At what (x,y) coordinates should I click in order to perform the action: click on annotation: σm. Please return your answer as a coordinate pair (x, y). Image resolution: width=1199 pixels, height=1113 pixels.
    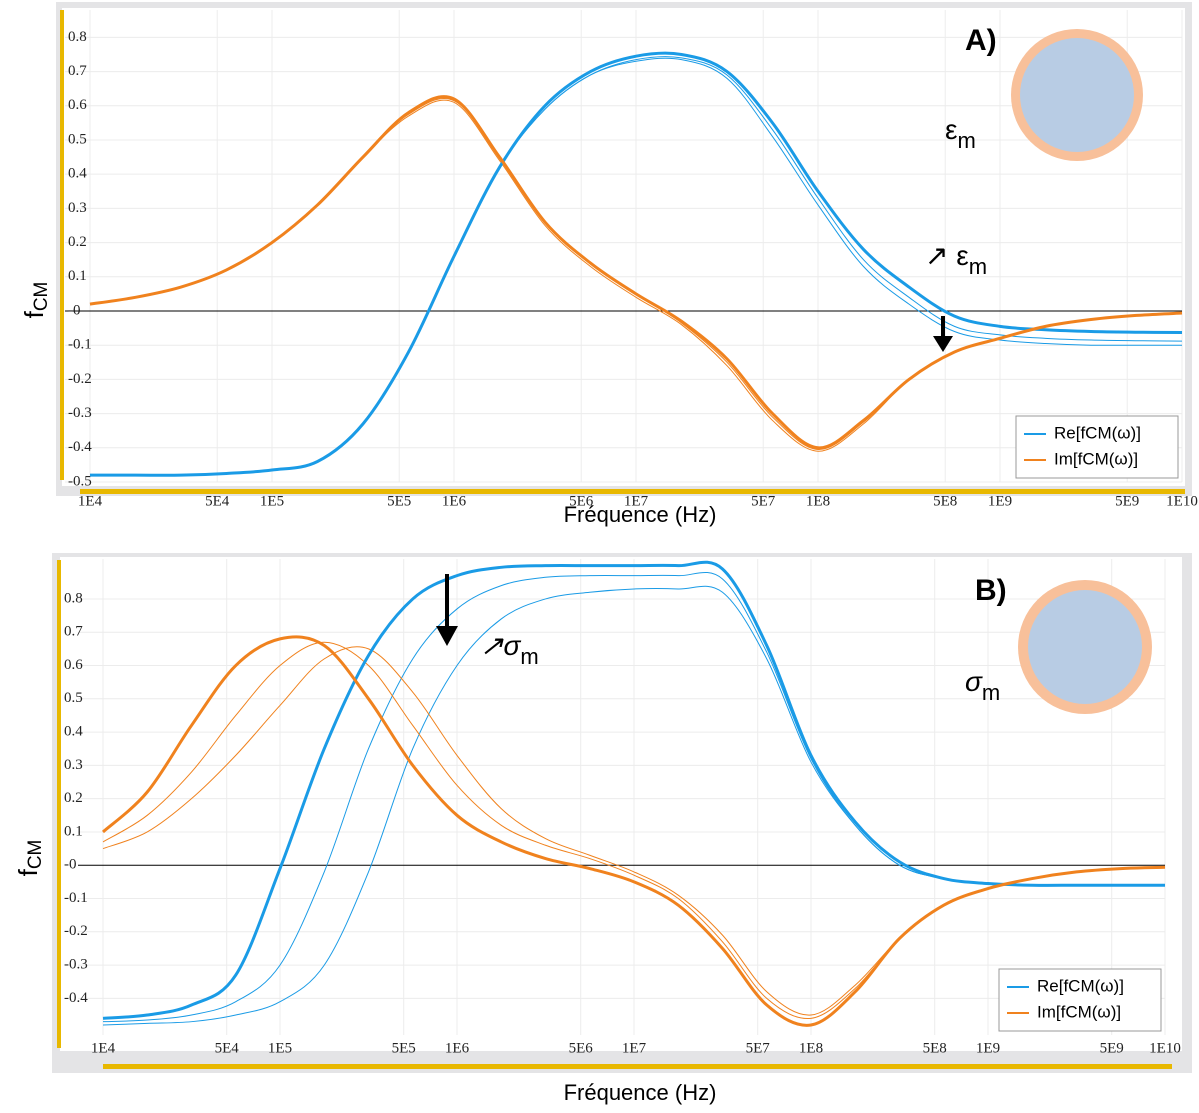
    Looking at the image, I should click on (982, 685).